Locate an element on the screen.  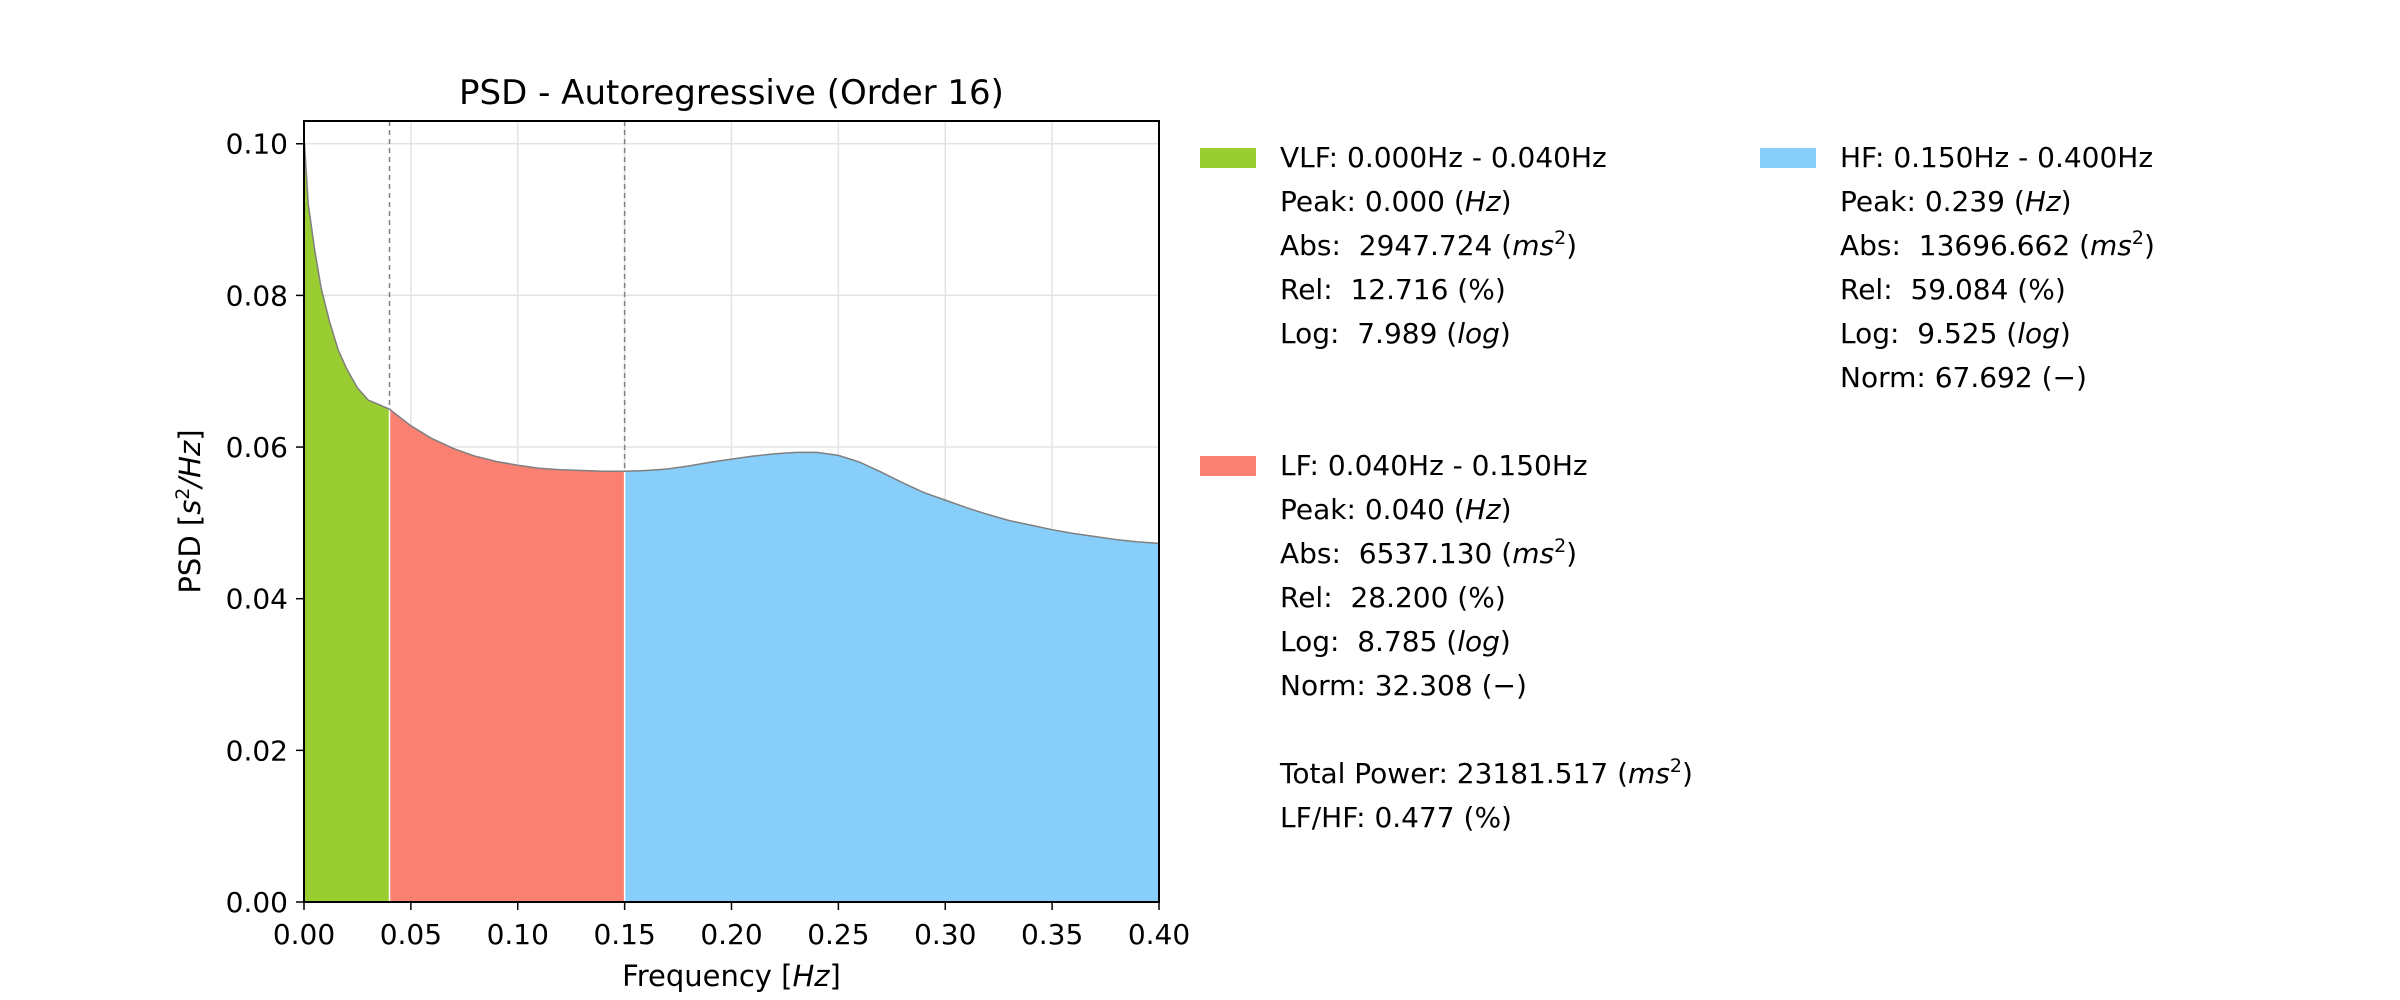
hf-legend-swatch is located at coordinates (1788, 158).